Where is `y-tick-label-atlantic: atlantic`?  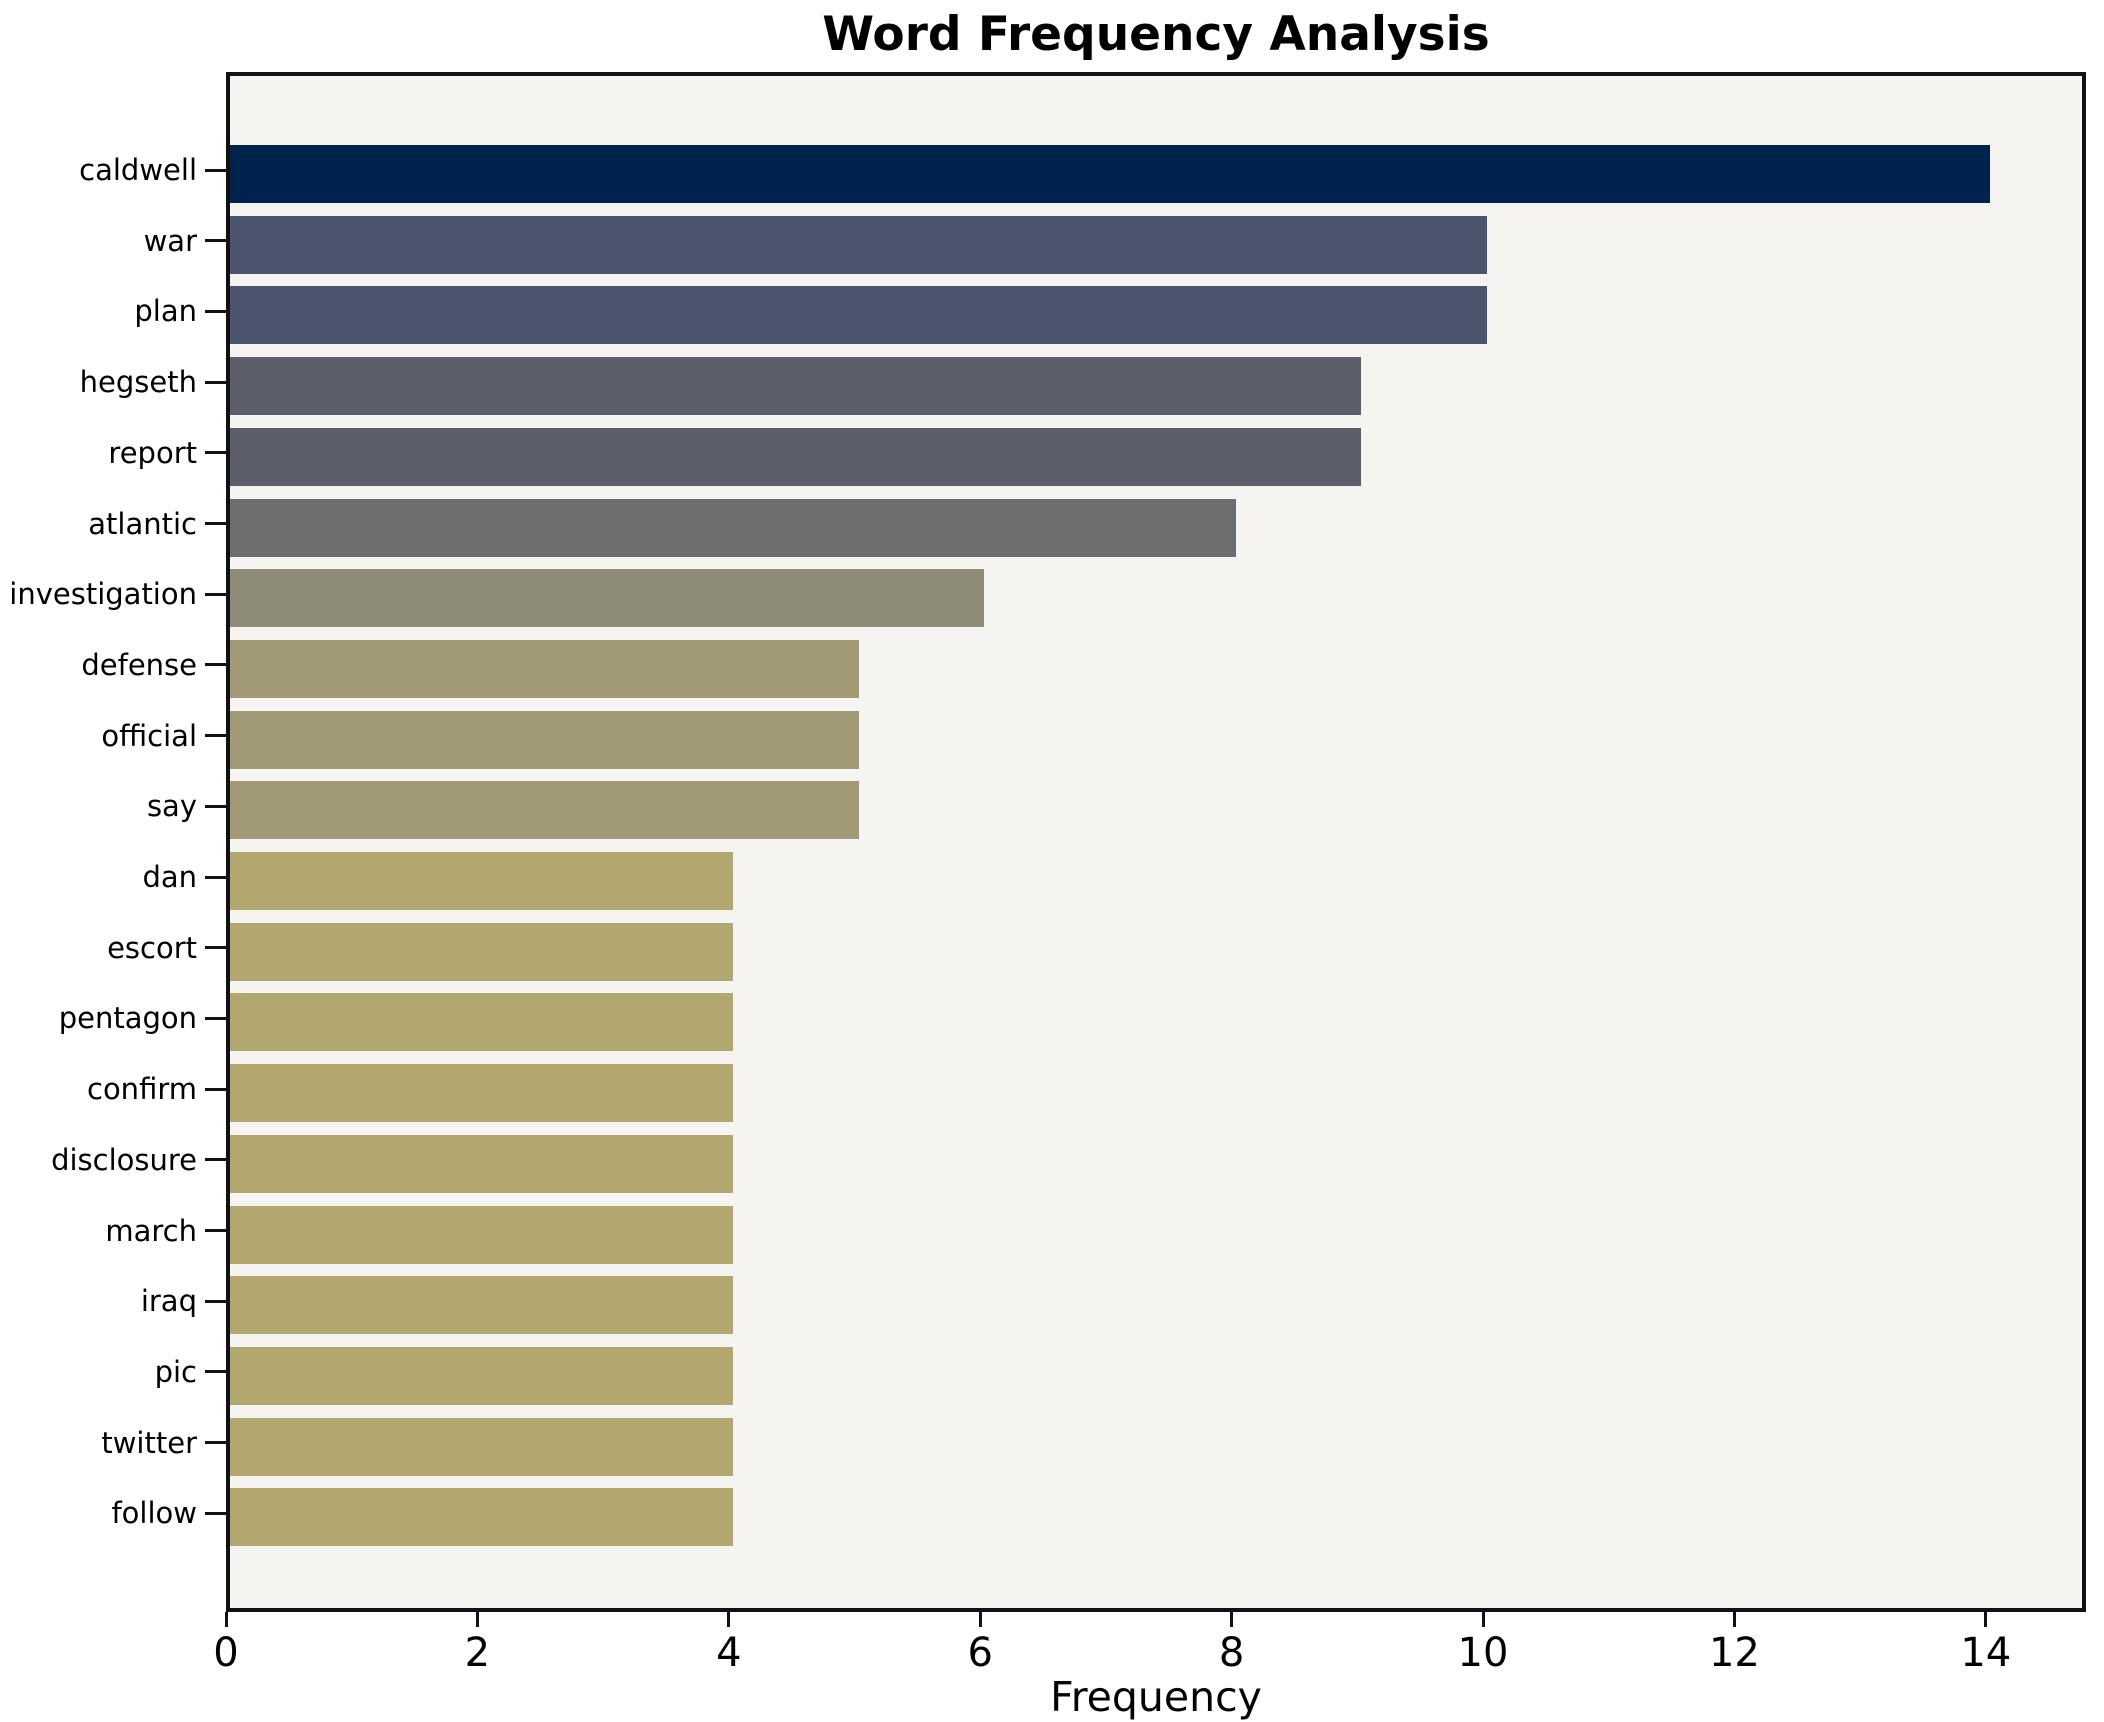
y-tick-label-atlantic: atlantic is located at coordinates (142, 523).